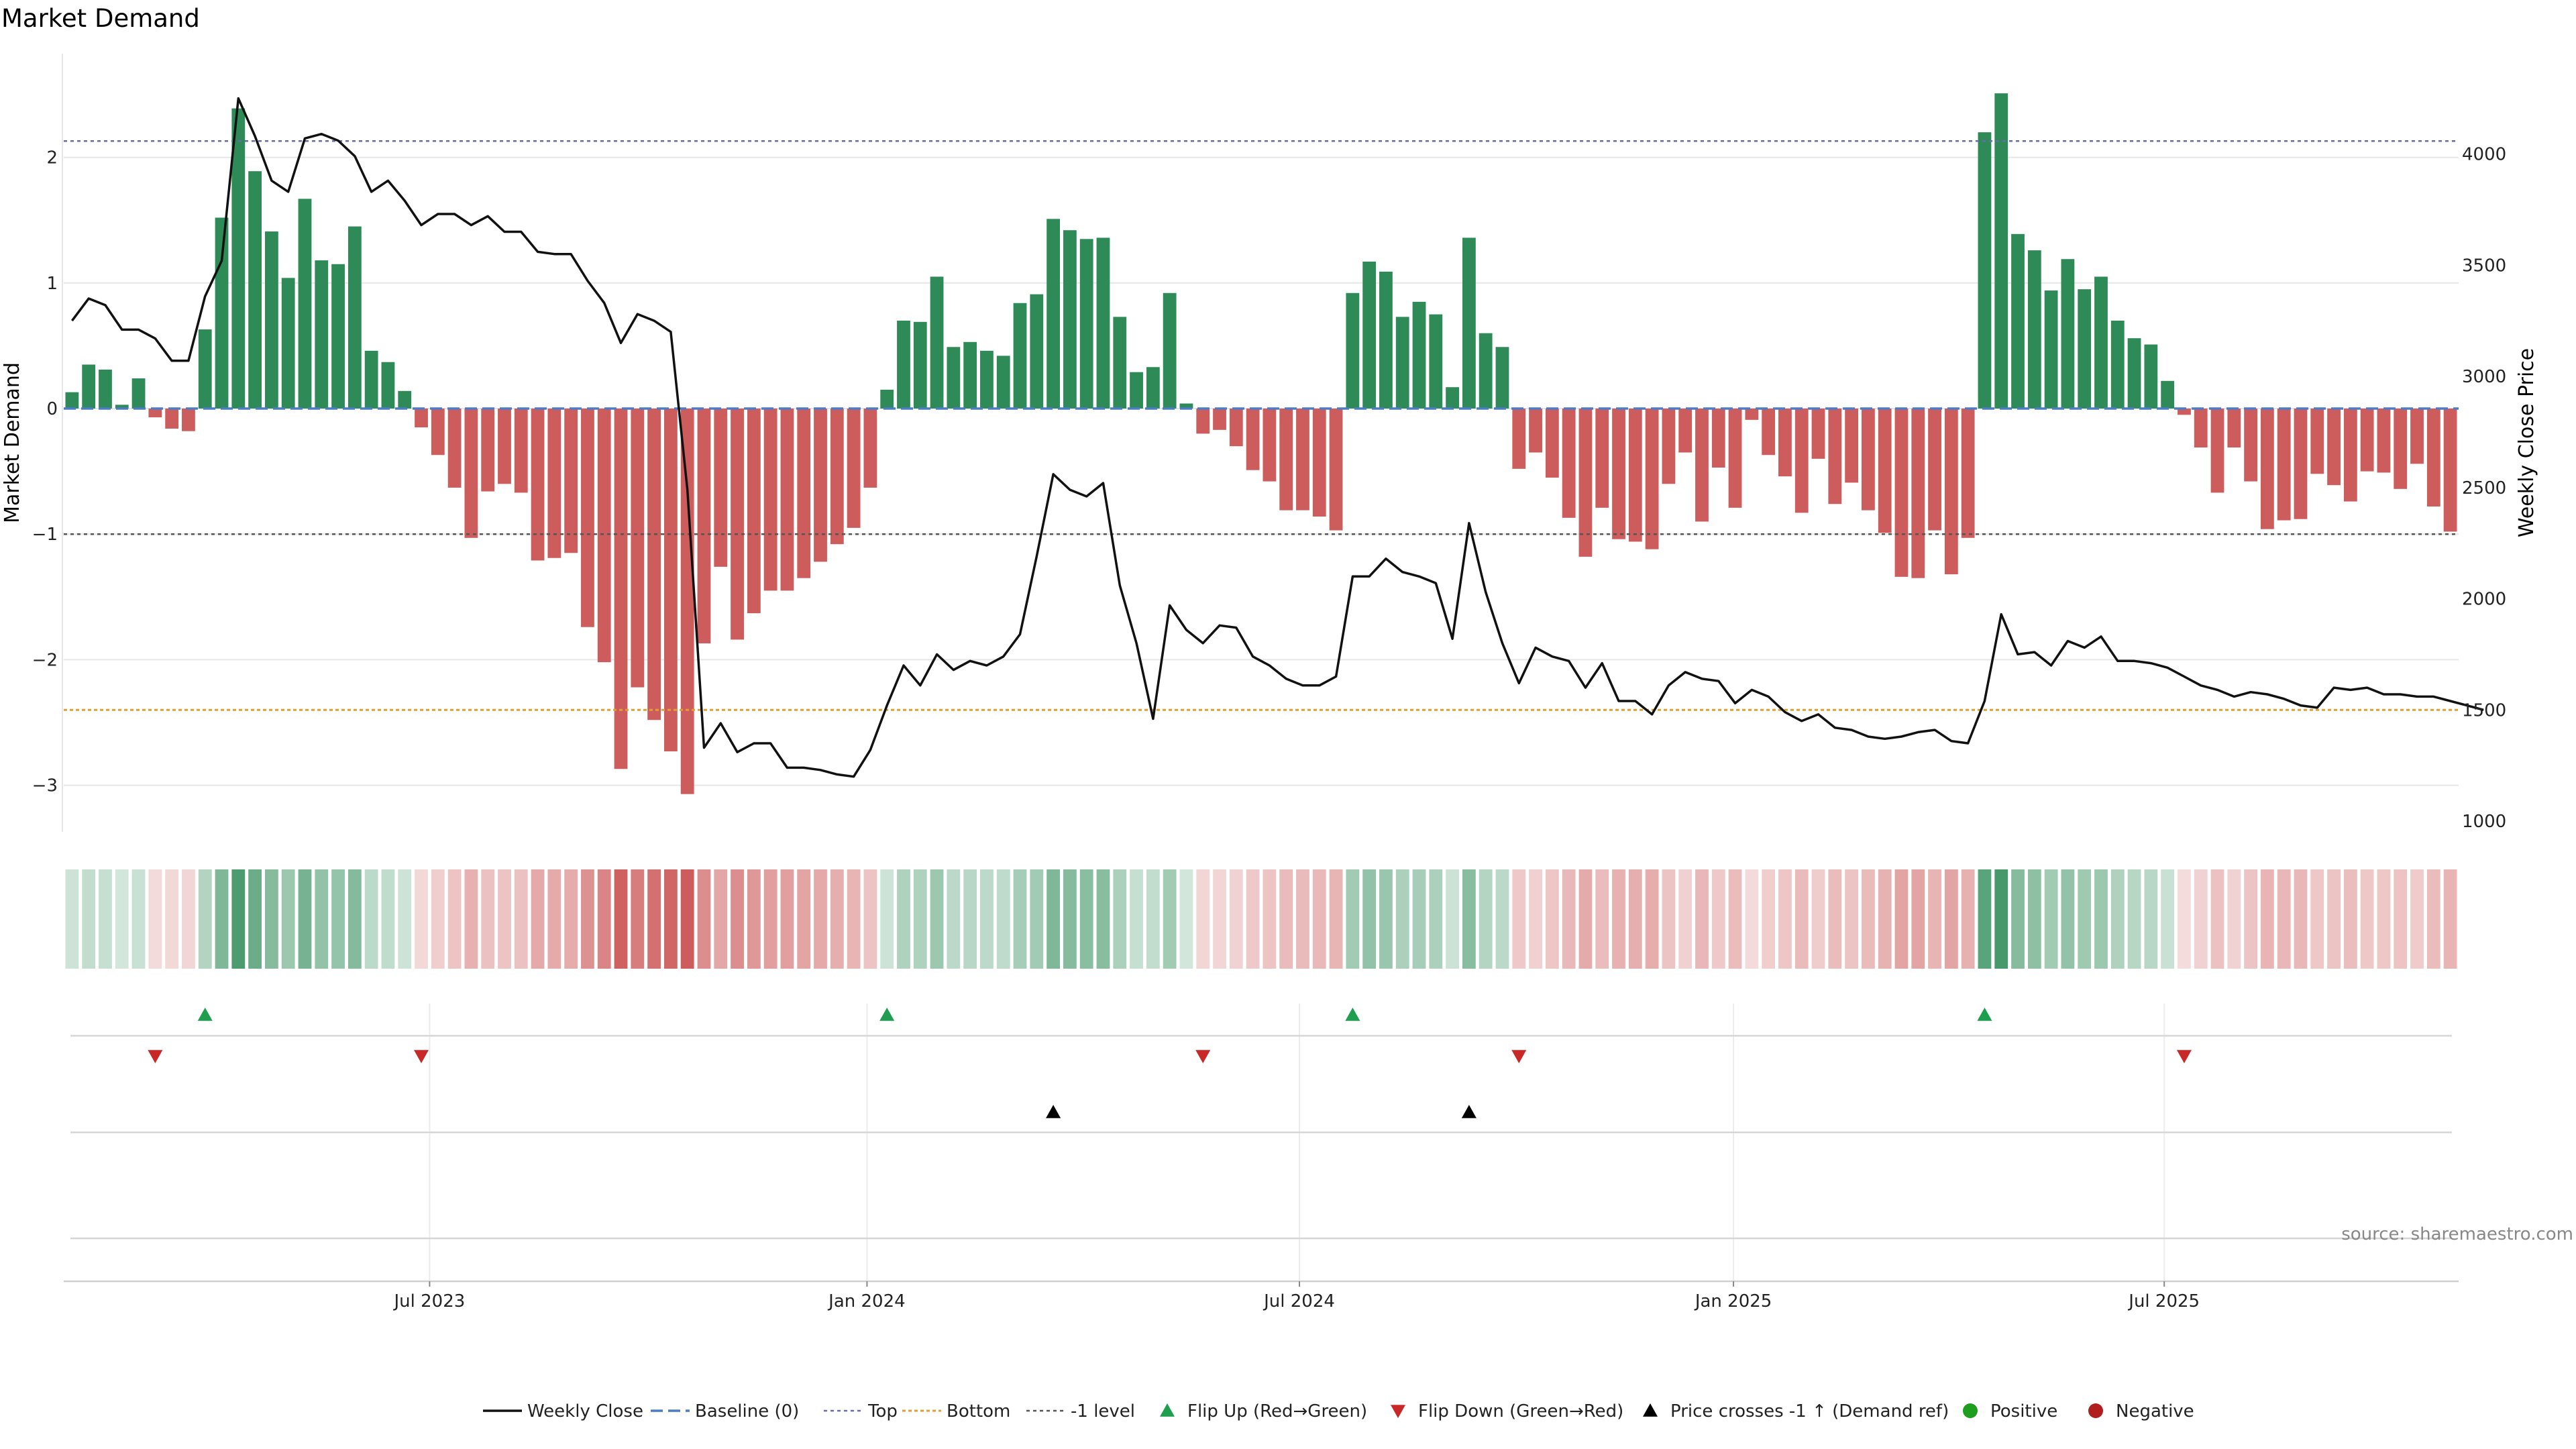 The height and width of the screenshot is (1449, 2576). Describe the element at coordinates (1299, 1301) in the screenshot. I see `x-tick-label: Jul 2024` at that location.